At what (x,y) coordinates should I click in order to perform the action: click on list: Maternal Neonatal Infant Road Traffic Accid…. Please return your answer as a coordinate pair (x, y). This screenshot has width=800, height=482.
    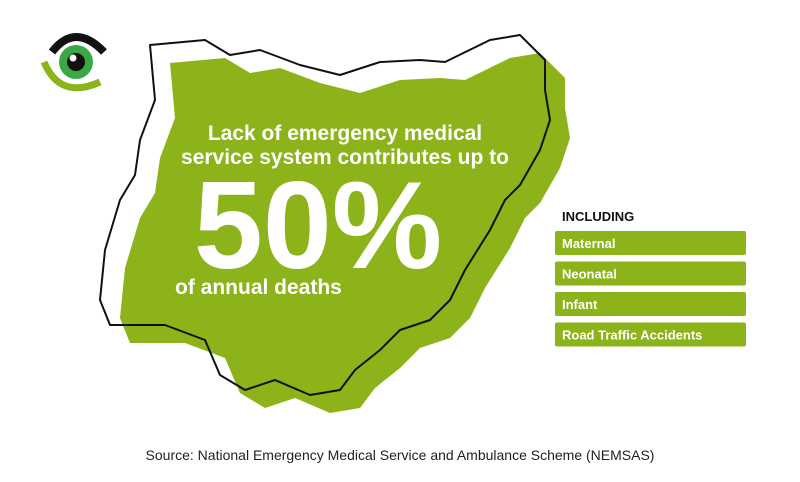
    Looking at the image, I should click on (650, 289).